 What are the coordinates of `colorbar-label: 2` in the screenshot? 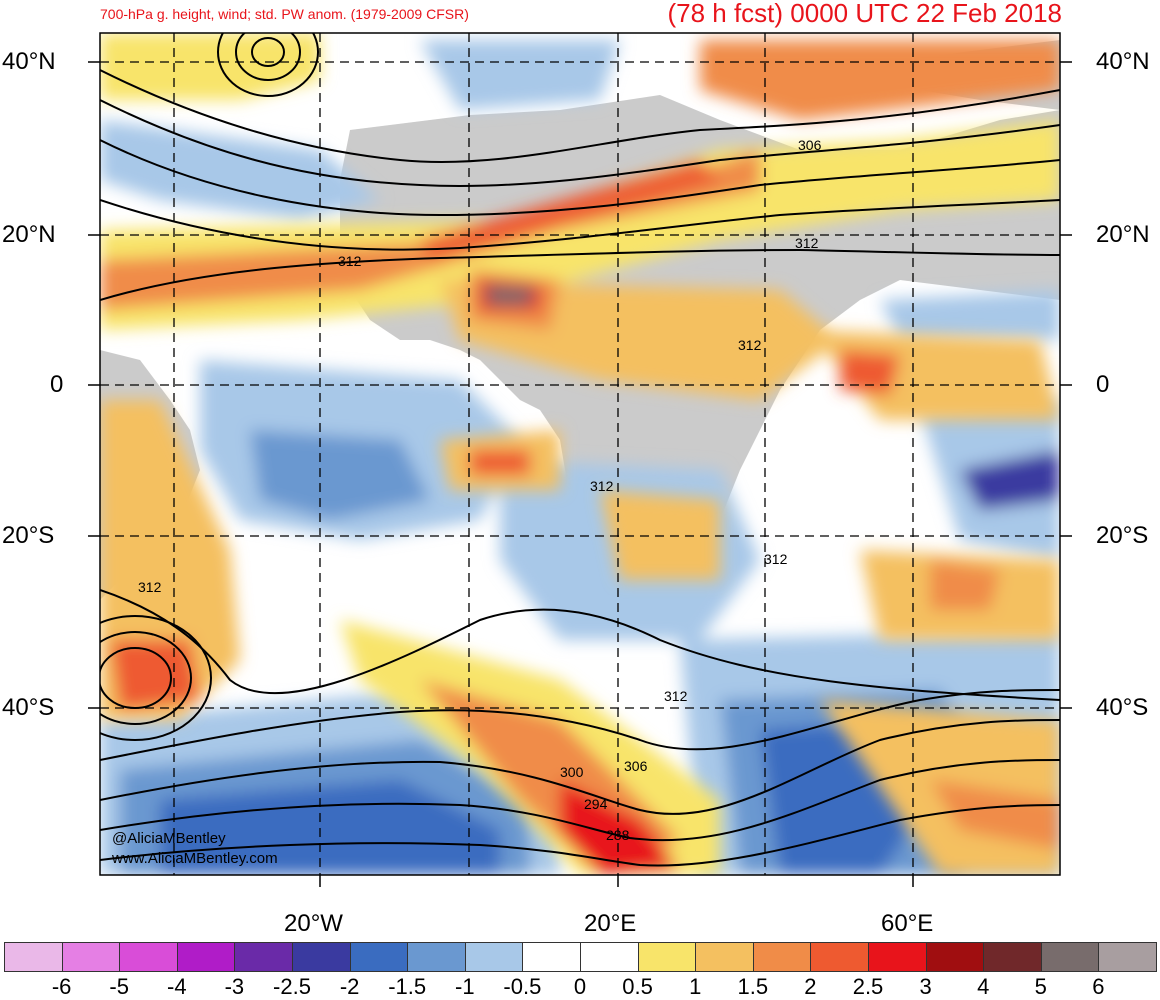 It's located at (810, 986).